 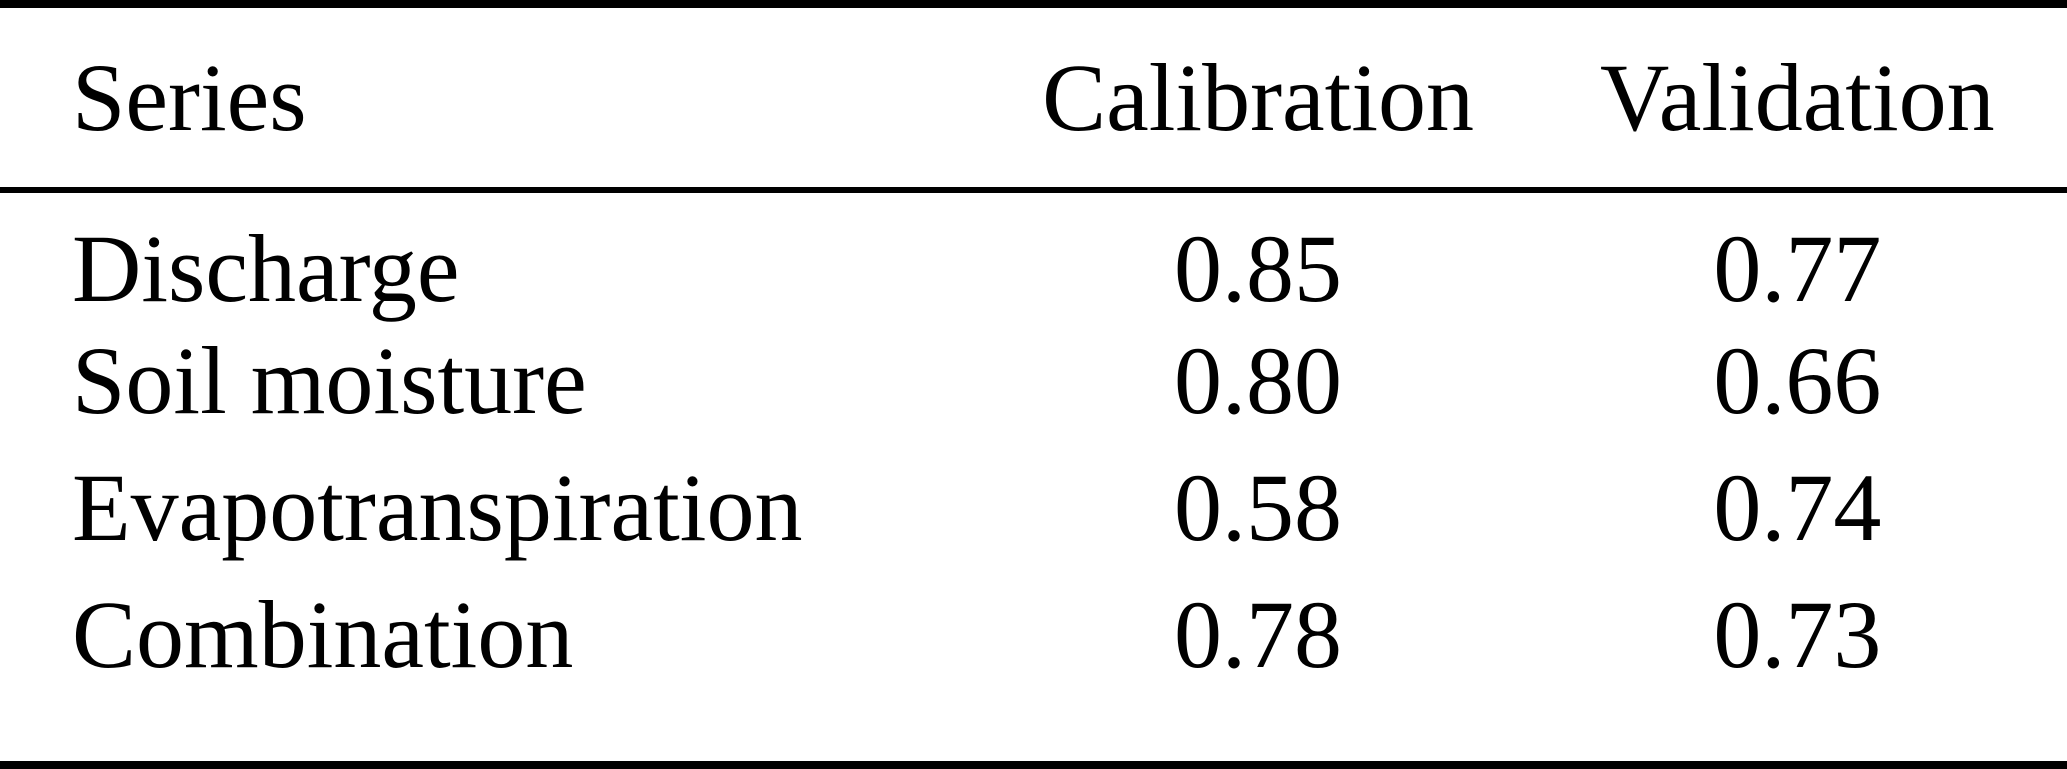 What do you see at coordinates (1797, 634) in the screenshot?
I see `cell-validation: 0.73` at bounding box center [1797, 634].